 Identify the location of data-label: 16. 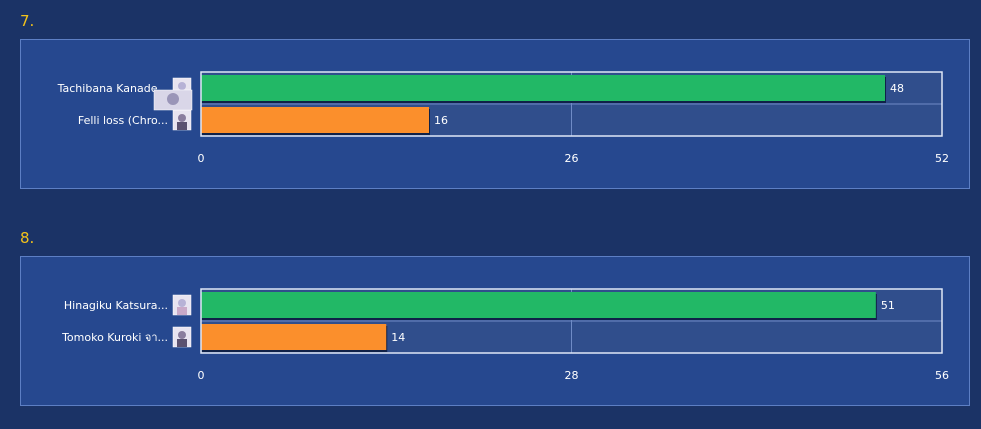
(441, 120).